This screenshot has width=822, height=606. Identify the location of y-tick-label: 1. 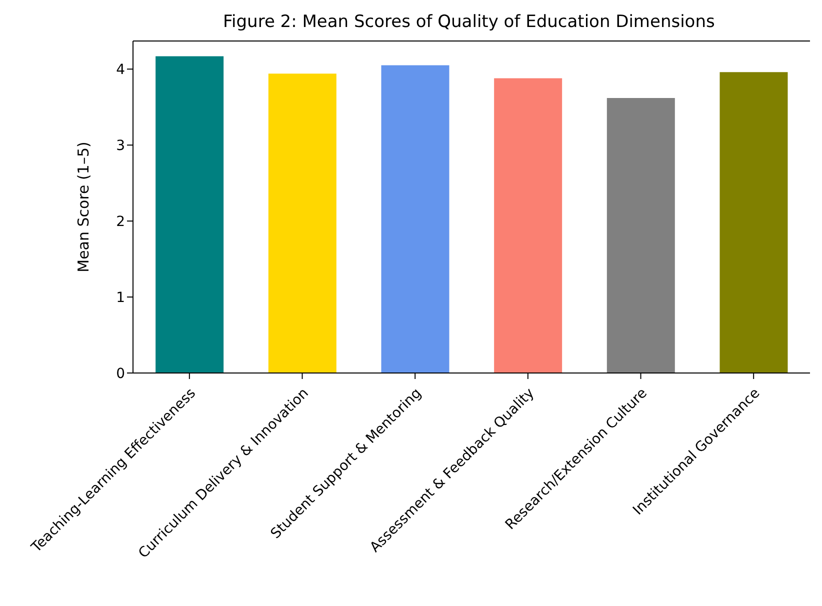
(120, 298).